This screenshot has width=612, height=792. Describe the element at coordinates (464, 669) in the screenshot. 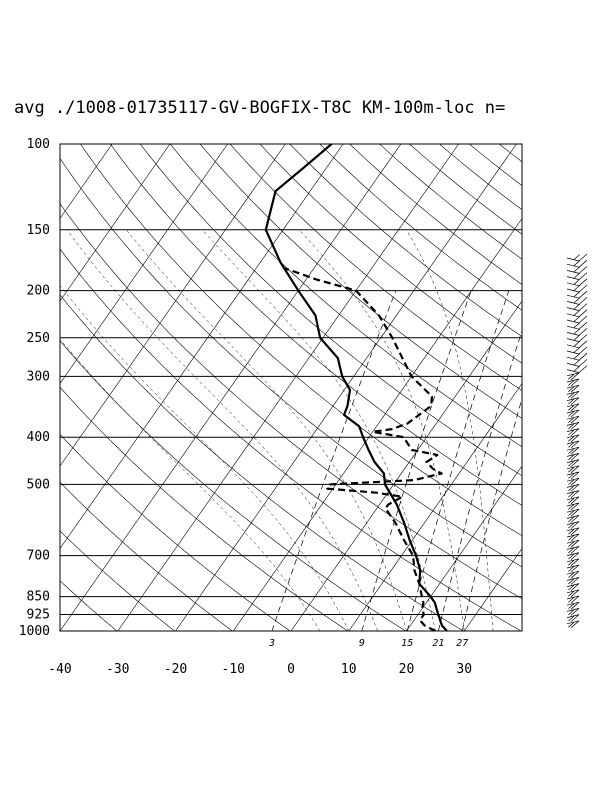

I see `temperature-tick-label: 30` at that location.